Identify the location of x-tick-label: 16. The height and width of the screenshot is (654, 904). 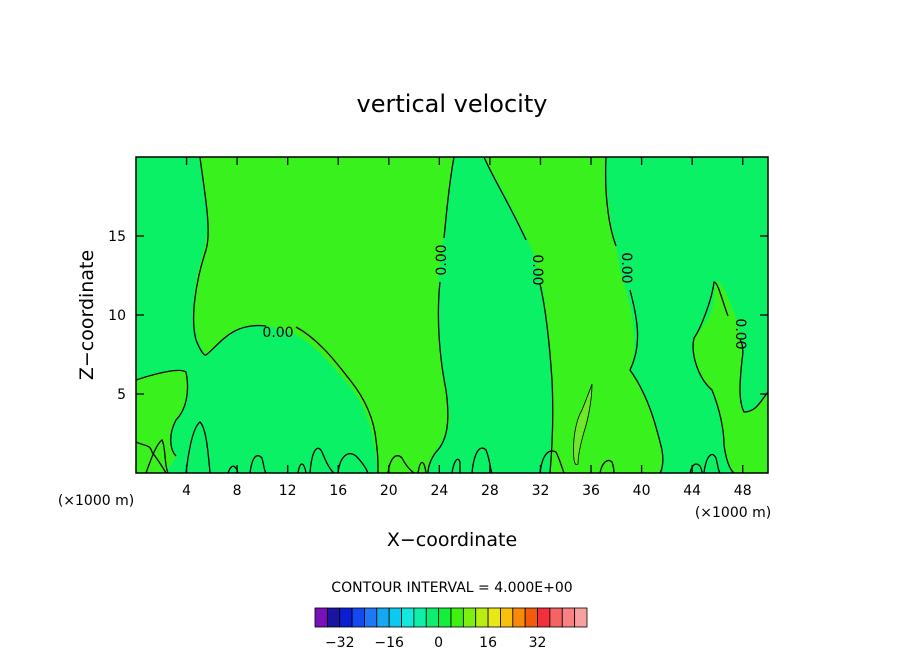
(338, 491).